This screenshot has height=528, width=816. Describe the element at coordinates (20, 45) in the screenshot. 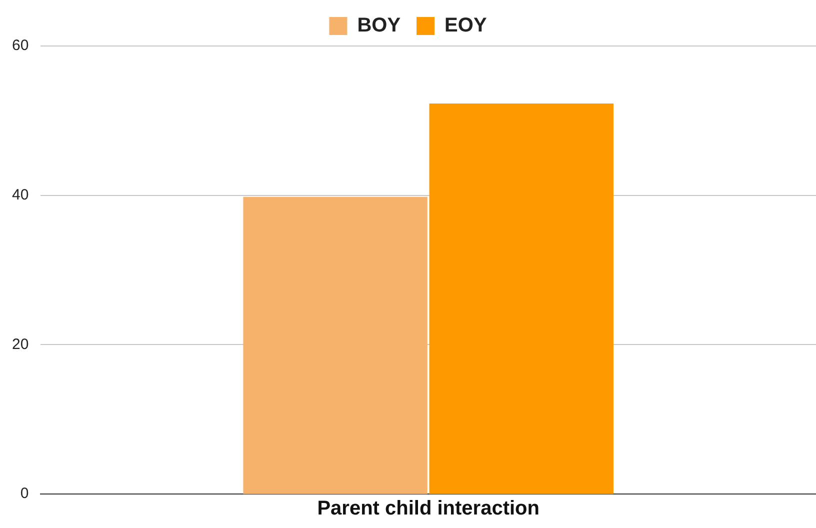

I see `y-tick-label: 60` at that location.